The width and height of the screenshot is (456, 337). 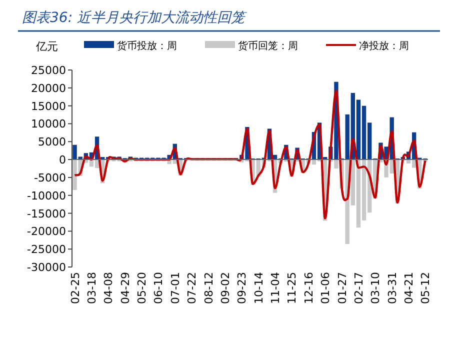 I want to click on y-tick-label: 5000, so click(x=52, y=142).